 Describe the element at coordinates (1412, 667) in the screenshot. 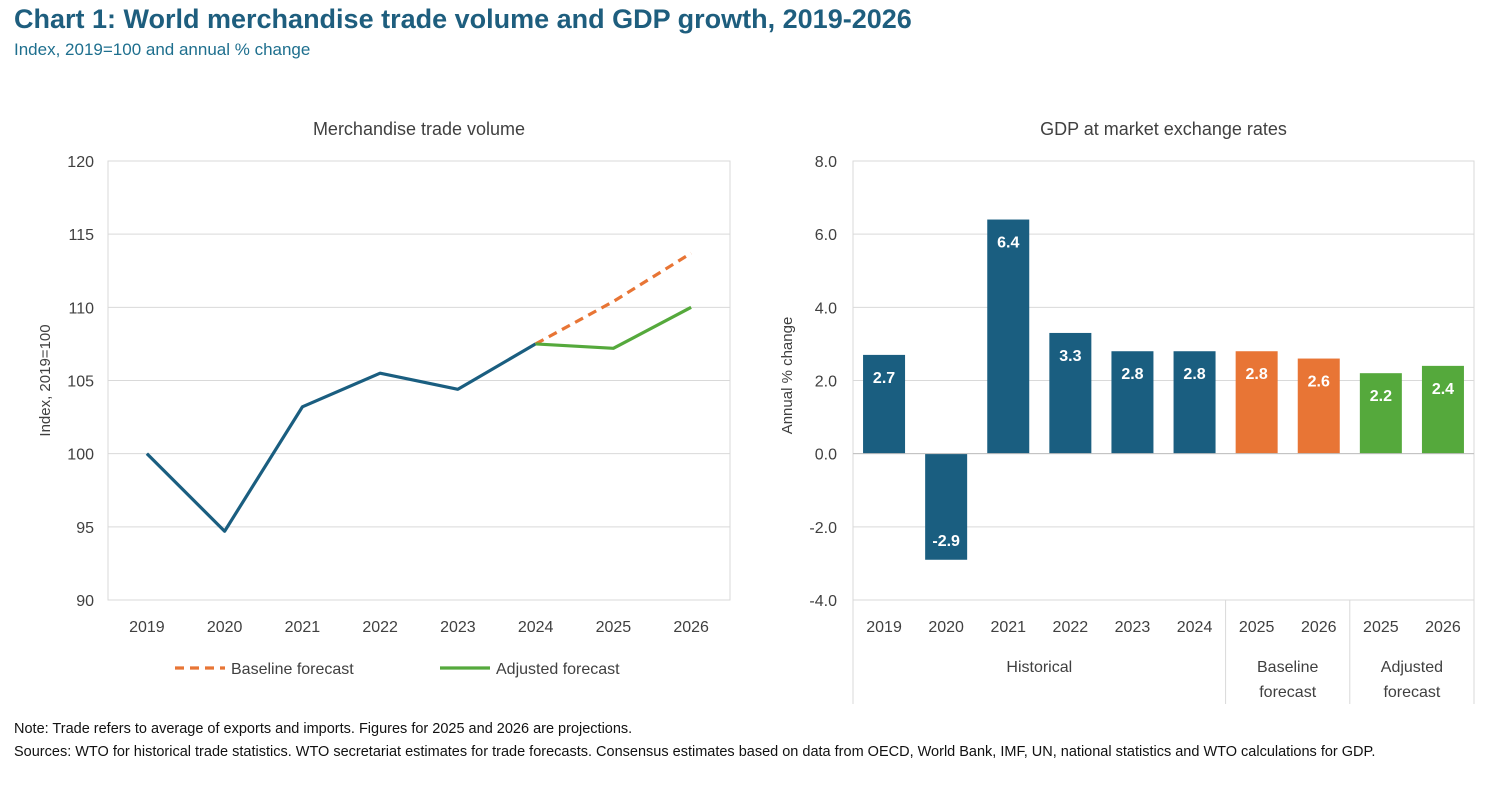

I see `group-label-adjusted: Adjusted` at that location.